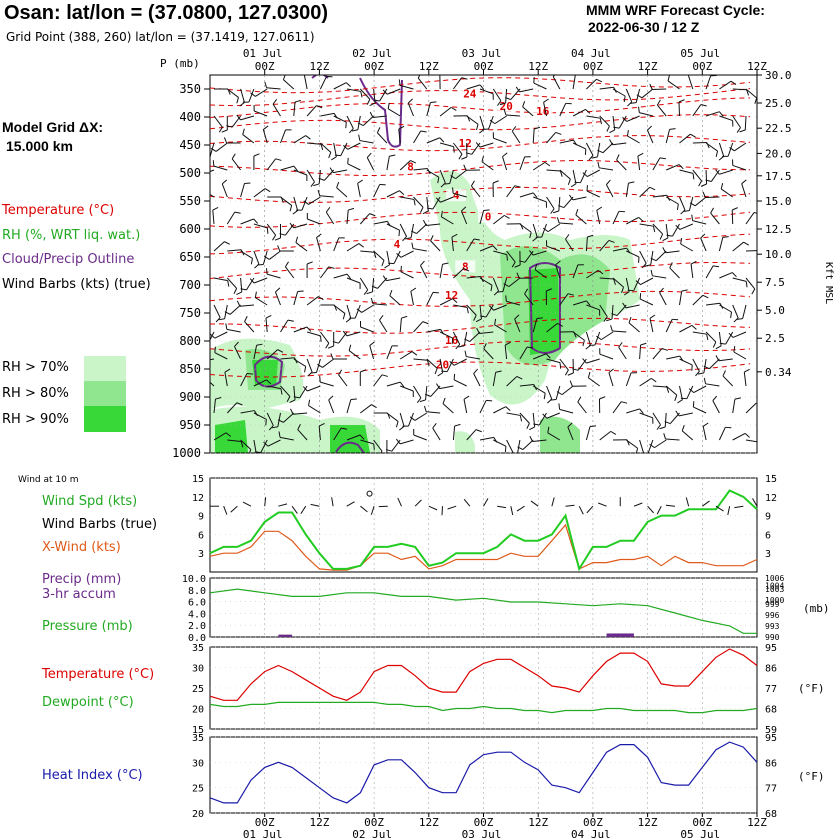 Image resolution: width=840 pixels, height=840 pixels. Describe the element at coordinates (35, 367) in the screenshot. I see `legend-rh70: RH > 70%` at that location.